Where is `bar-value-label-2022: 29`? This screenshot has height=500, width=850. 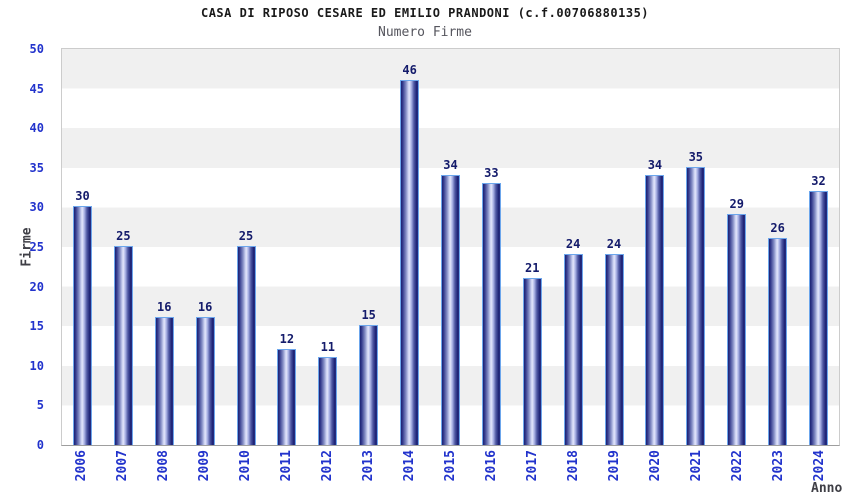
bar-value-label-2022: 29 is located at coordinates (736, 204).